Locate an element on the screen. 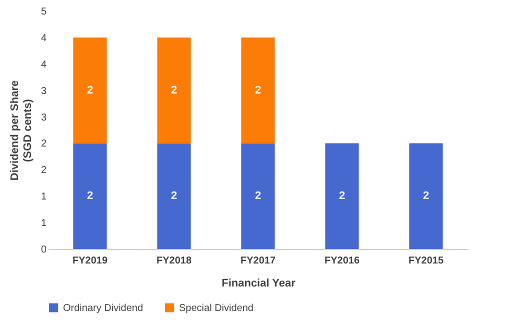 The height and width of the screenshot is (324, 520). legend-label: Special Dividend is located at coordinates (216, 308).